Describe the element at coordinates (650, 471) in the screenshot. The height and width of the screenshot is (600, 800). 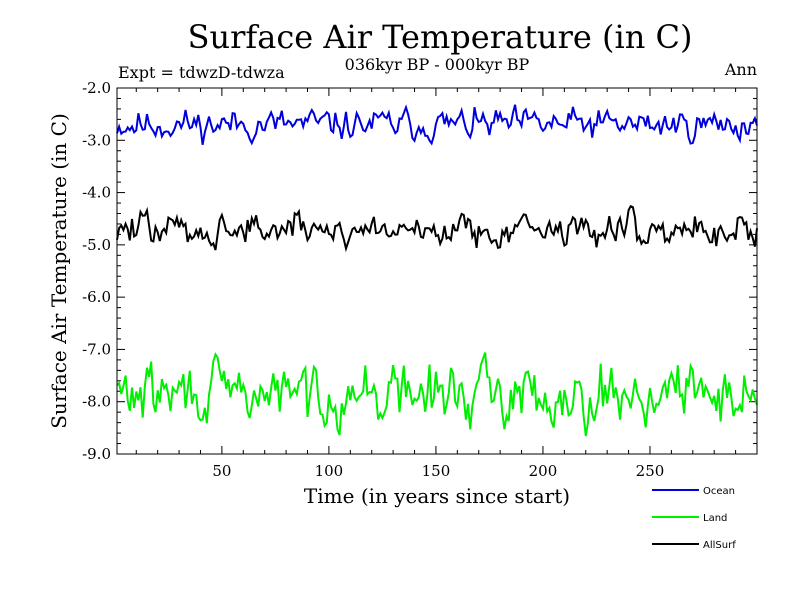
I see `x-tick-label: 250` at that location.